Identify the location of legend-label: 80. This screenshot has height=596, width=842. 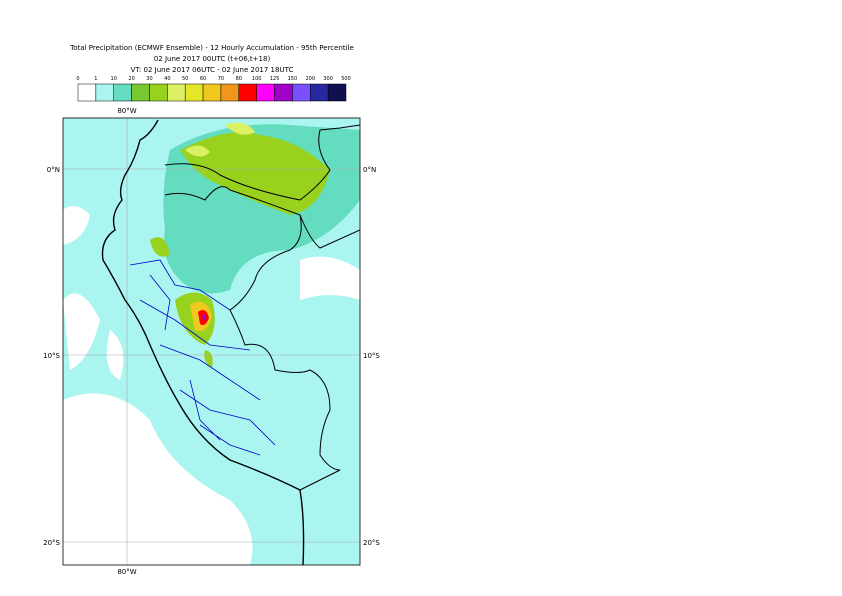
(239, 79).